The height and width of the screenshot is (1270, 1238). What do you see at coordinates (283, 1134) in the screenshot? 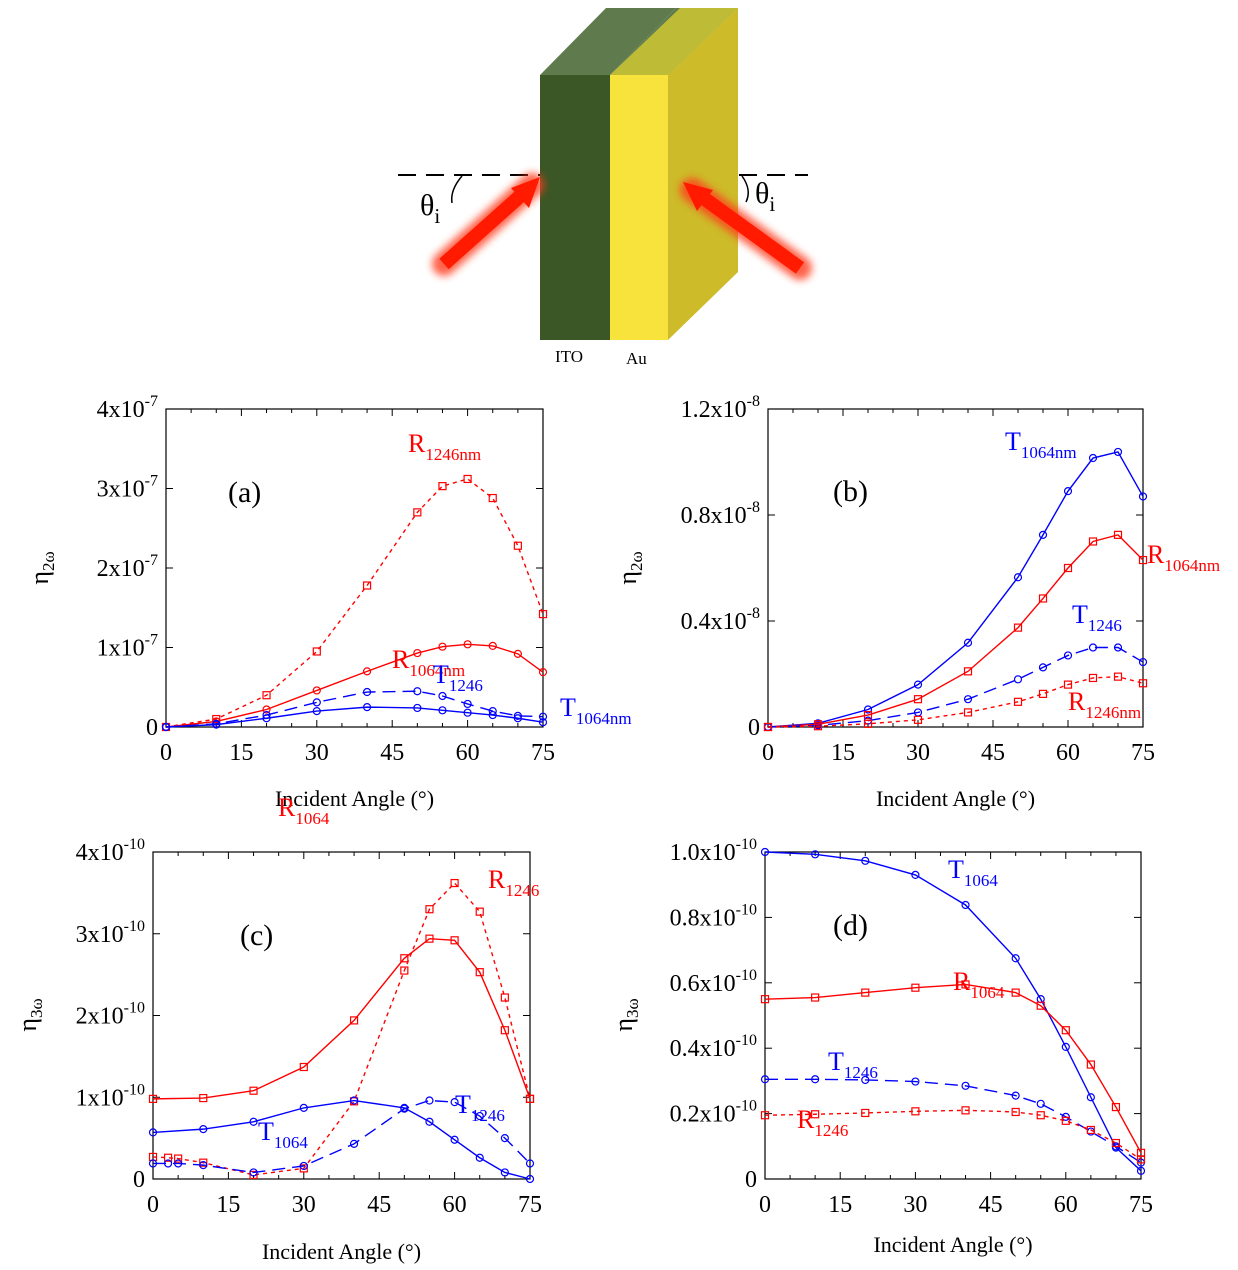
I see `series-label: T1064` at bounding box center [283, 1134].